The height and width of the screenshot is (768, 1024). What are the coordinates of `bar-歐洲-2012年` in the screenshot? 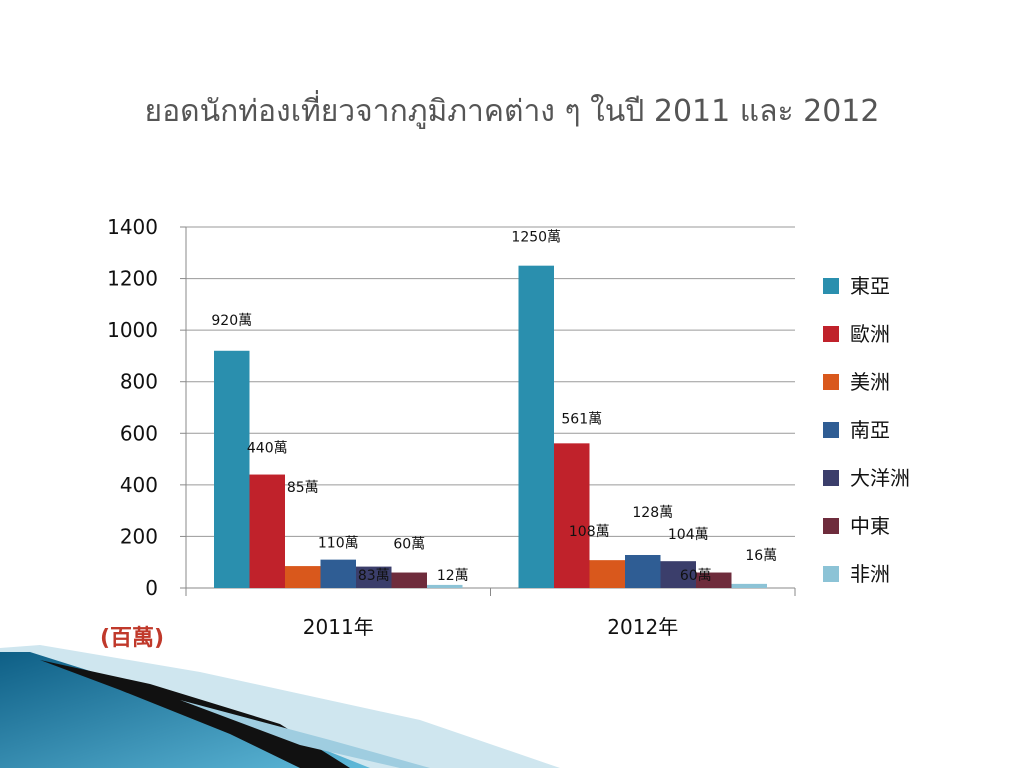 It's located at (572, 515).